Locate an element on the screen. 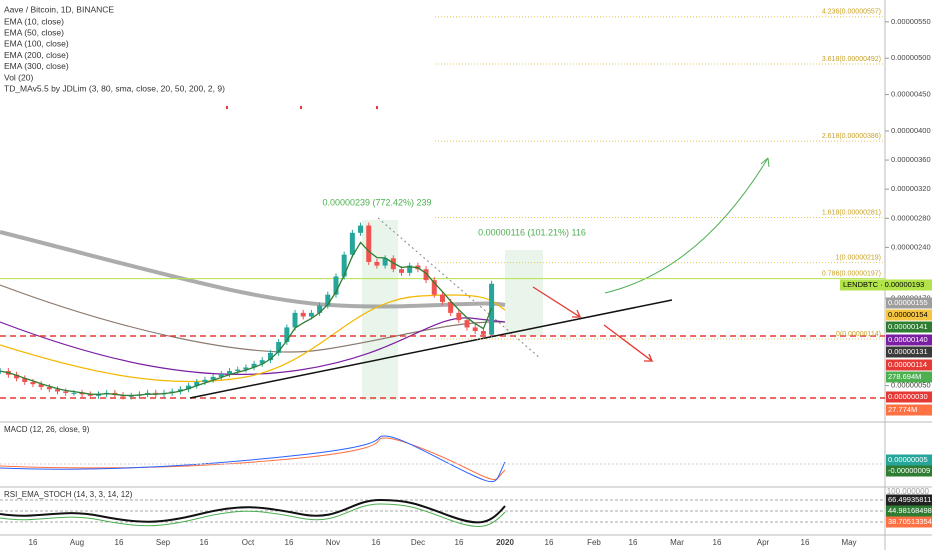 This screenshot has height=550, width=932. fib-label: 4.236(0.00000557) is located at coordinates (851, 12).